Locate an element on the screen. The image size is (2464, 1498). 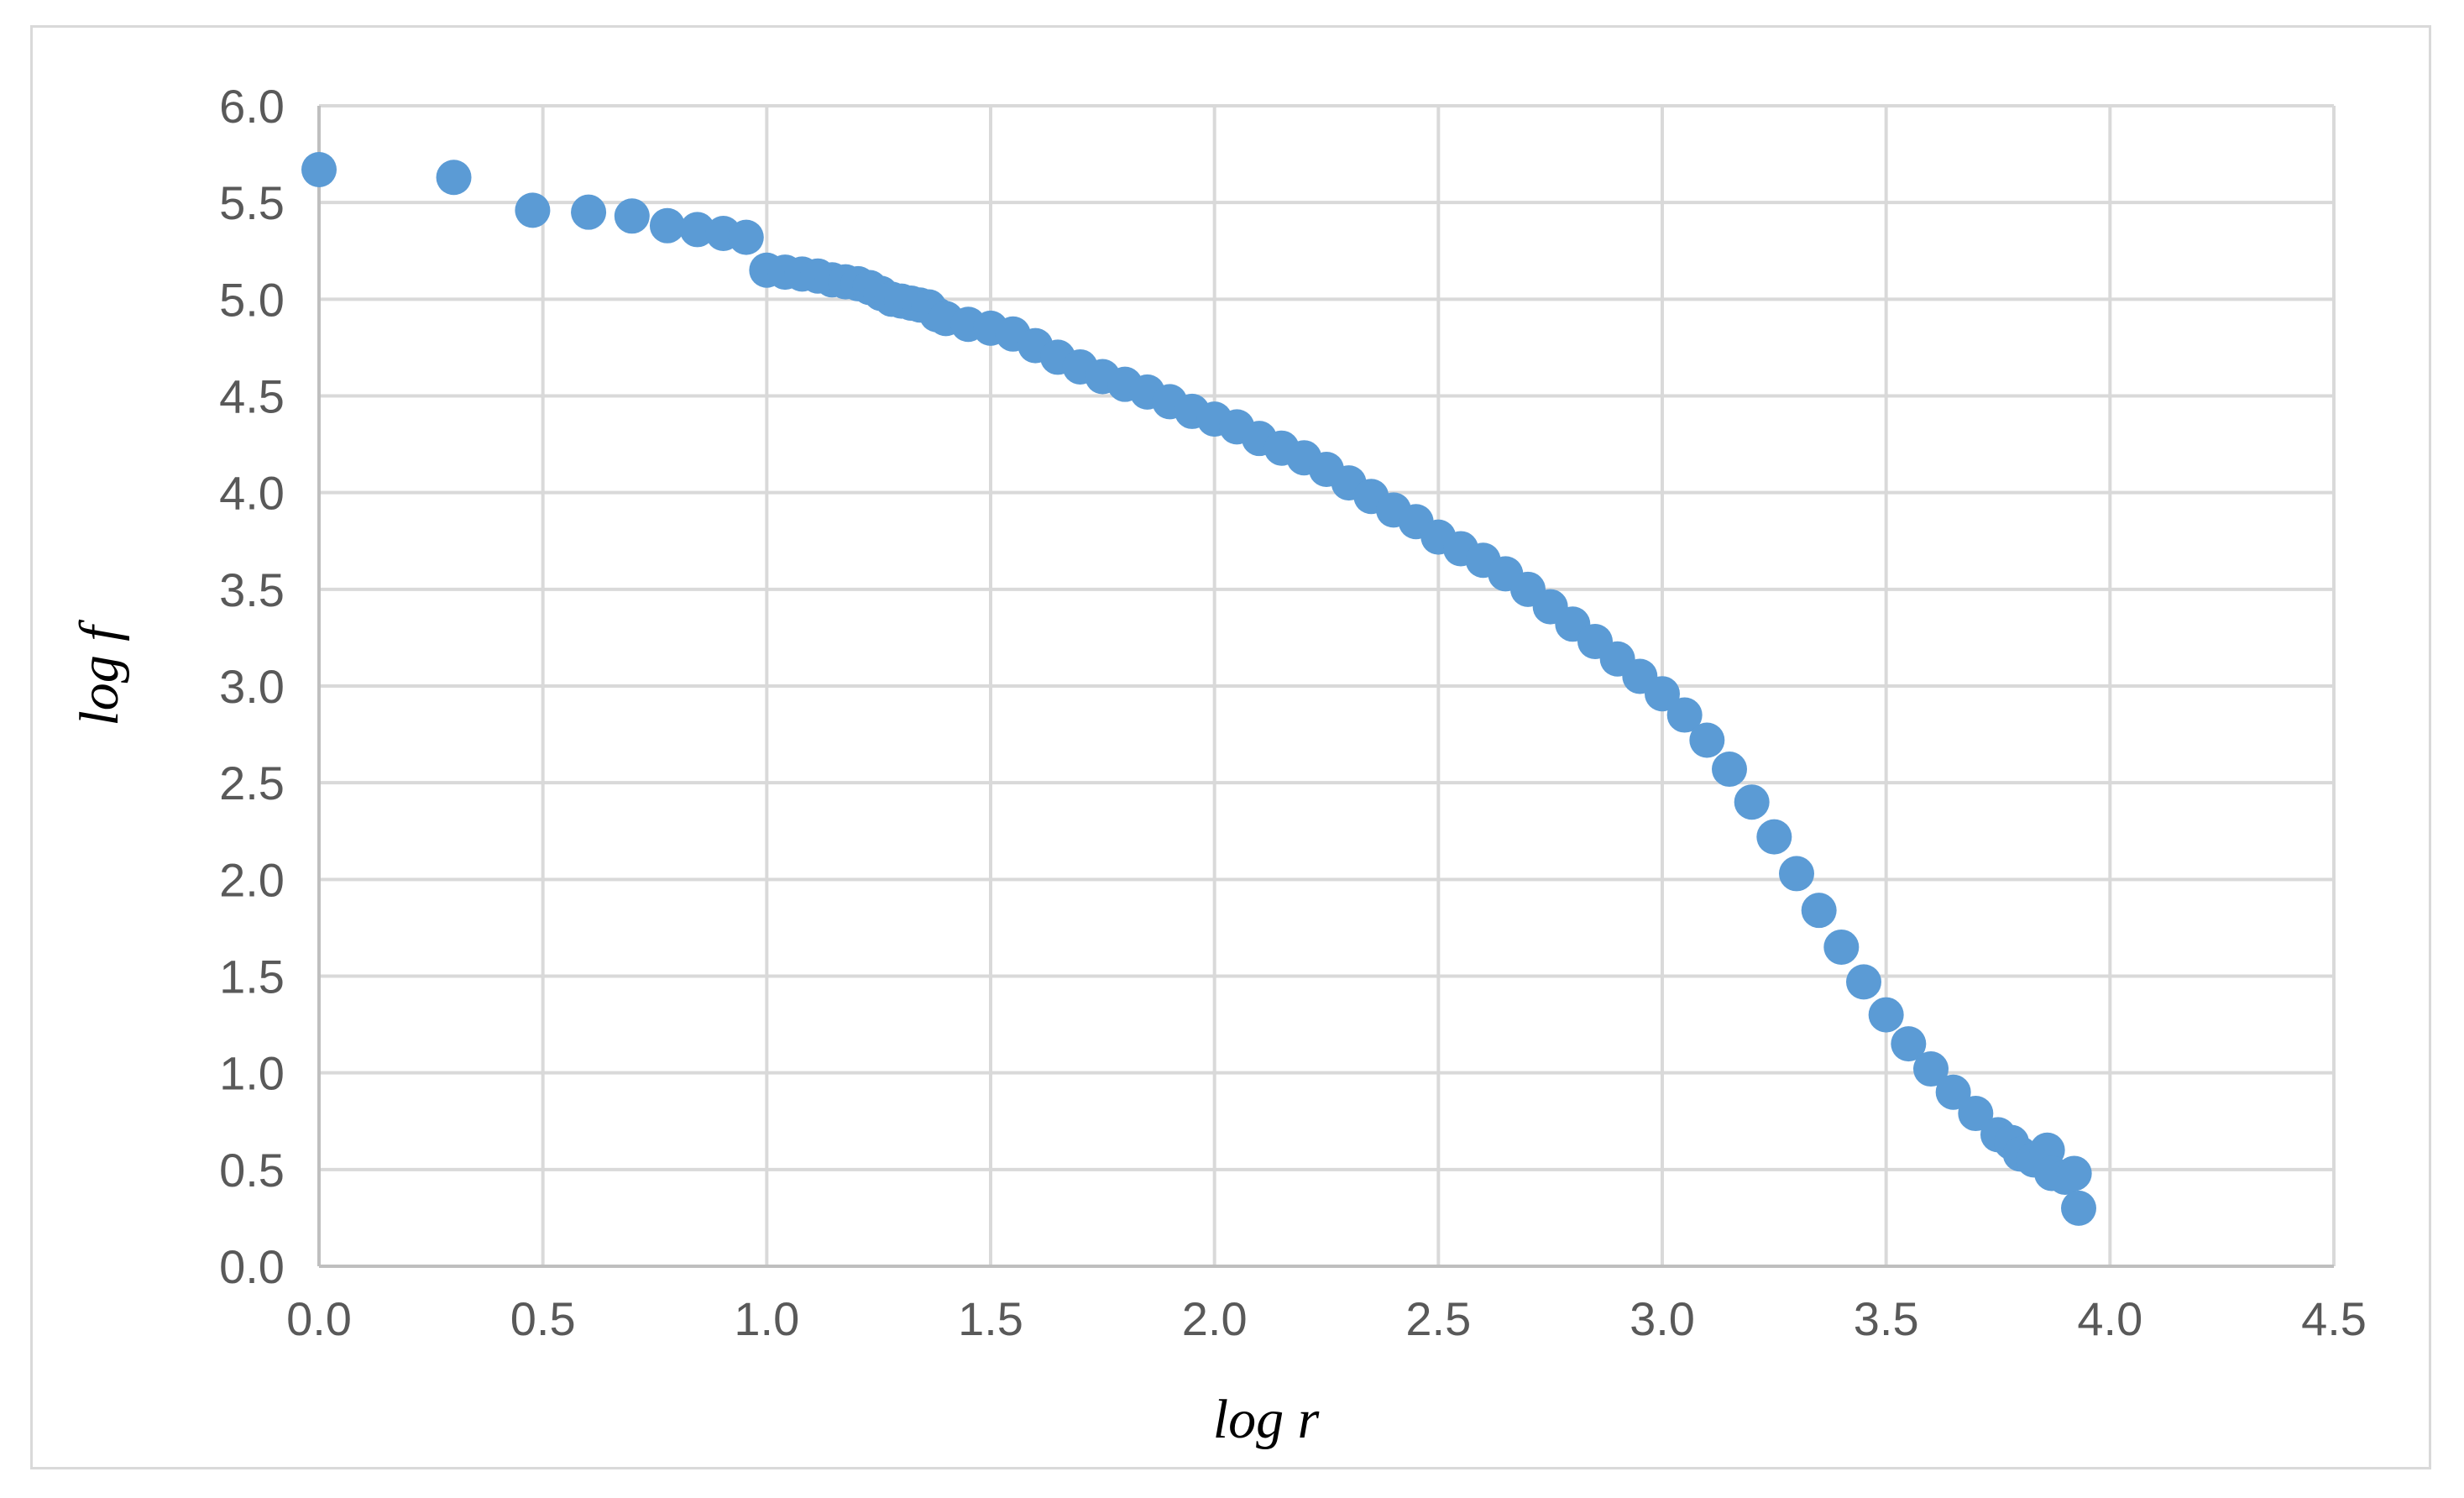
y-tick-label: 4.5 is located at coordinates (252, 397).